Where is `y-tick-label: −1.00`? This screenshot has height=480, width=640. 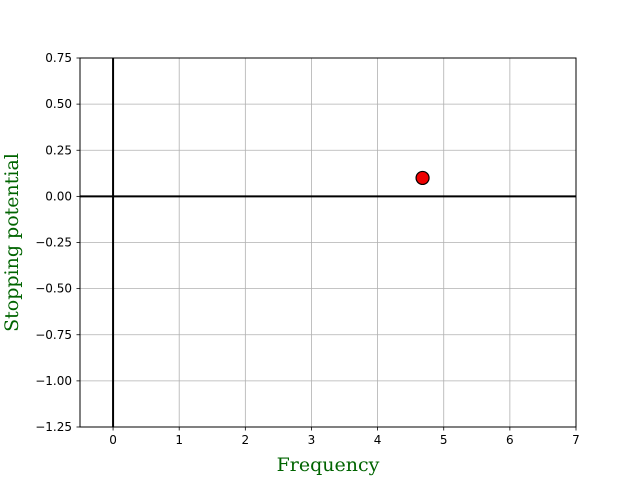
y-tick-label: −1.00 is located at coordinates (53, 381).